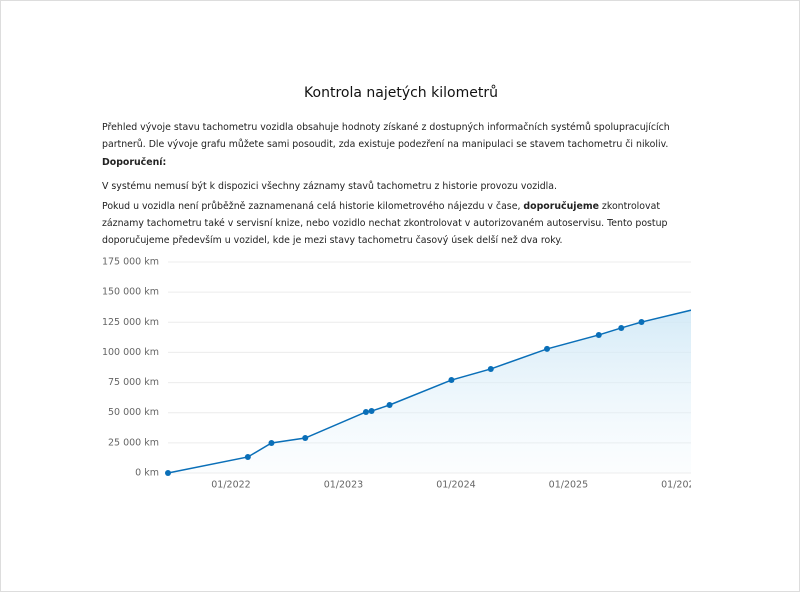  What do you see at coordinates (230, 485) in the screenshot?
I see `x-tick-label: 01/2022` at bounding box center [230, 485].